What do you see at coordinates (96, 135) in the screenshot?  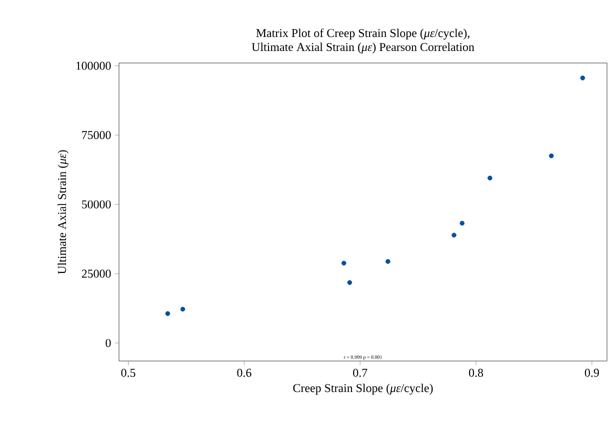 I see `y-tick-label: 75000` at bounding box center [96, 135].